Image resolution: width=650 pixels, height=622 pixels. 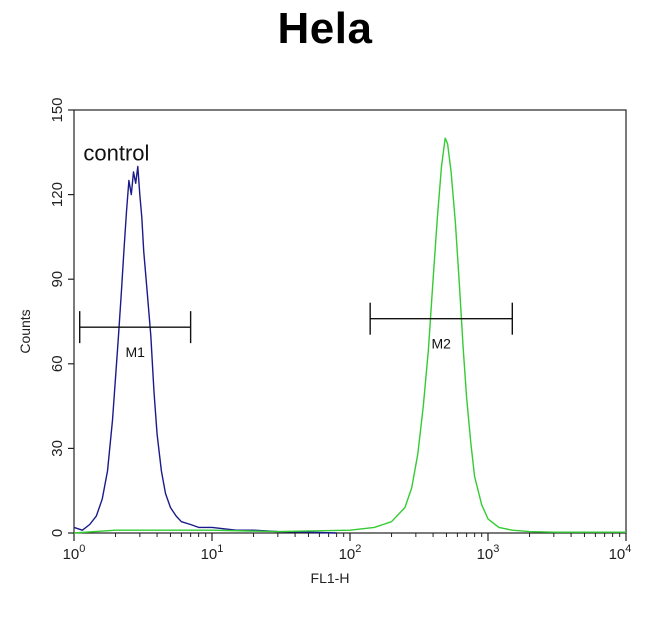 What do you see at coordinates (628, 549) in the screenshot?
I see `x-tick-exponent: 4` at bounding box center [628, 549].